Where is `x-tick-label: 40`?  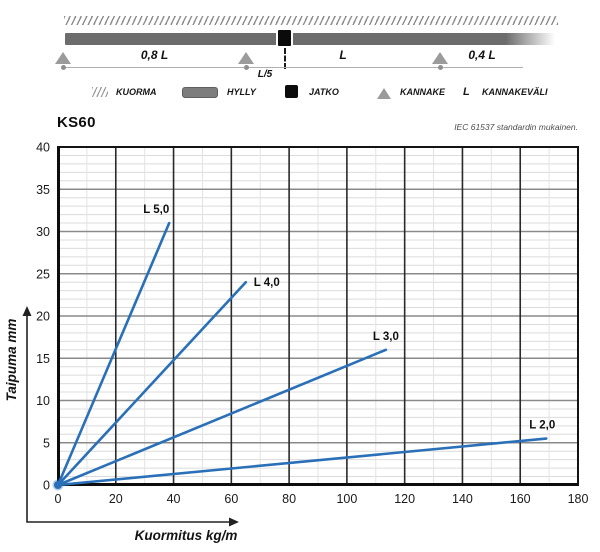 x-tick-label: 40 is located at coordinates (174, 499).